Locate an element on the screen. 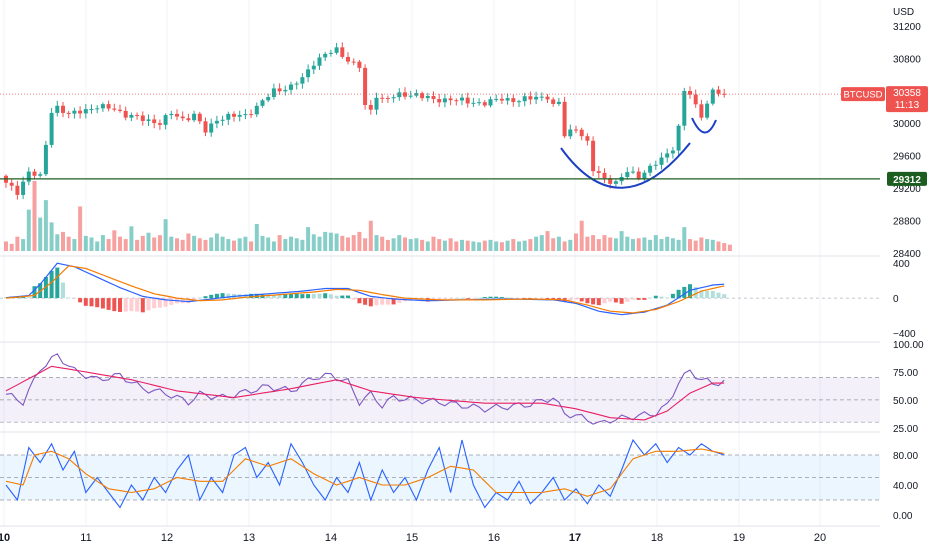 The width and height of the screenshot is (932, 555). hline-price-tag: 29312 is located at coordinates (907, 178).